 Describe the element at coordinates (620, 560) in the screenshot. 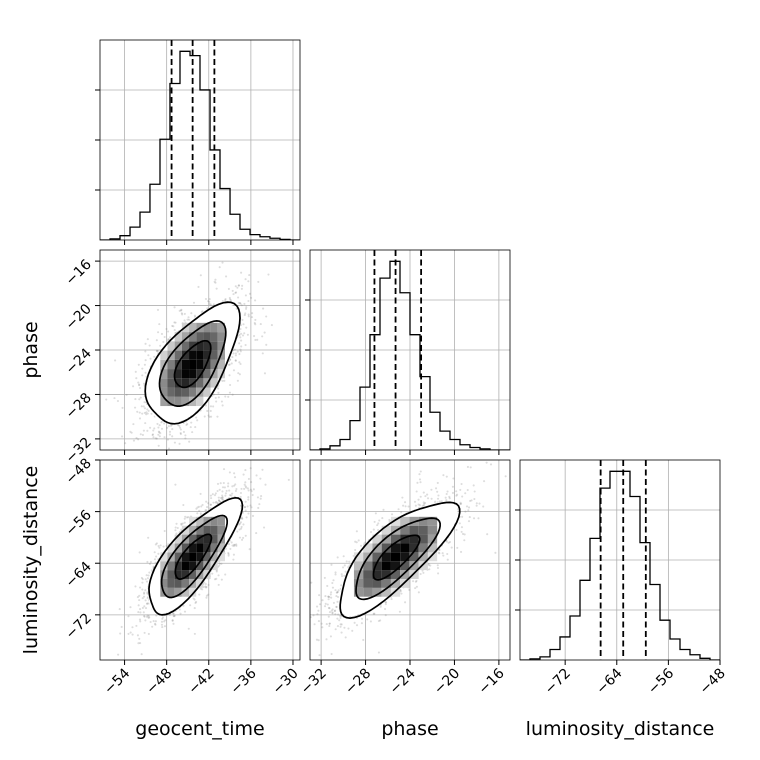

I see `panel-frame` at that location.